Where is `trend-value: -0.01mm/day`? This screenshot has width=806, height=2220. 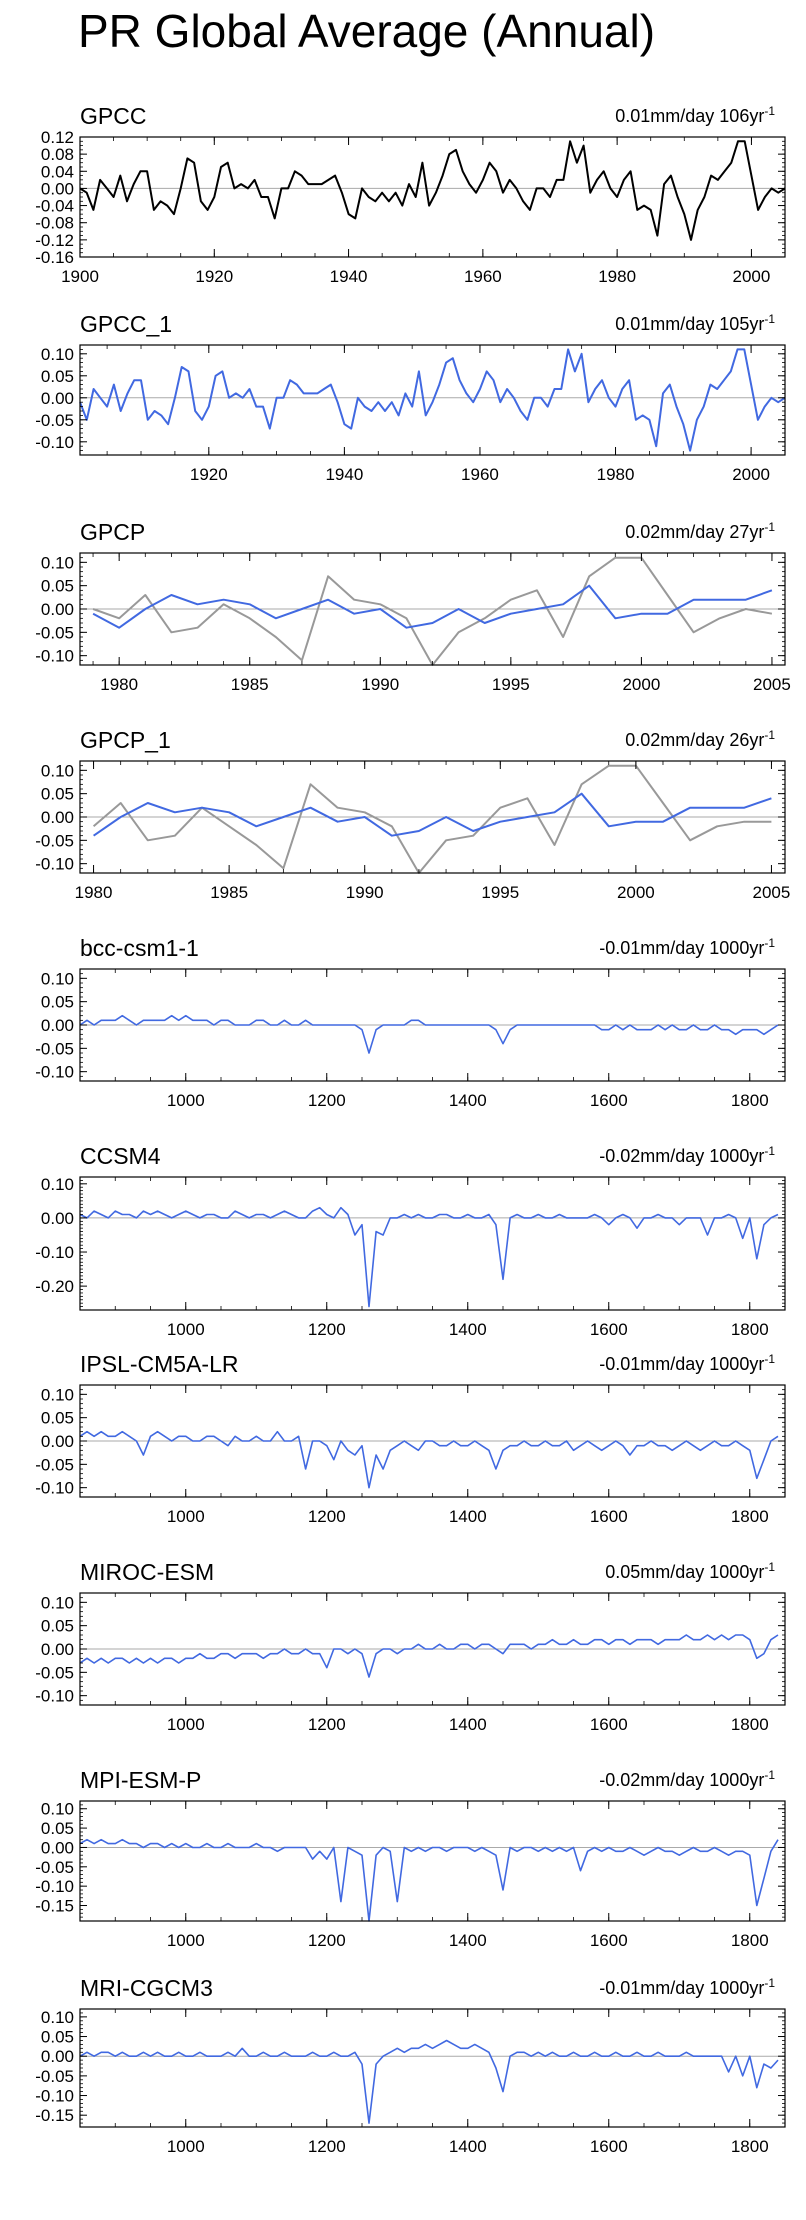 trend-value: -0.01mm/day is located at coordinates (654, 1988).